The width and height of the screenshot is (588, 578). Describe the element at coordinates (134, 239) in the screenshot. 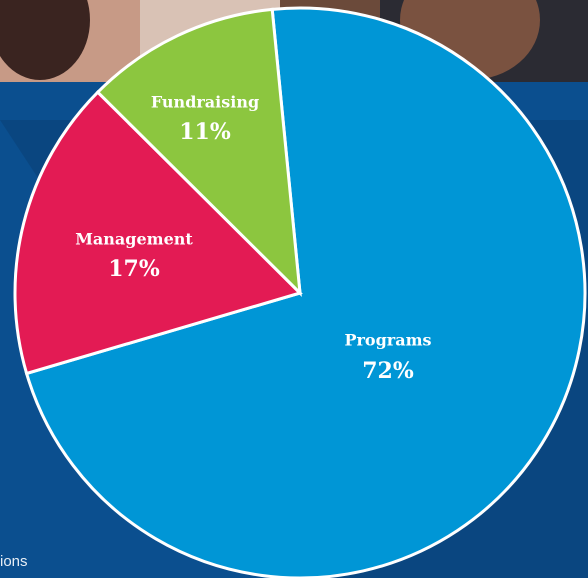

I see `slice-label: Management` at that location.